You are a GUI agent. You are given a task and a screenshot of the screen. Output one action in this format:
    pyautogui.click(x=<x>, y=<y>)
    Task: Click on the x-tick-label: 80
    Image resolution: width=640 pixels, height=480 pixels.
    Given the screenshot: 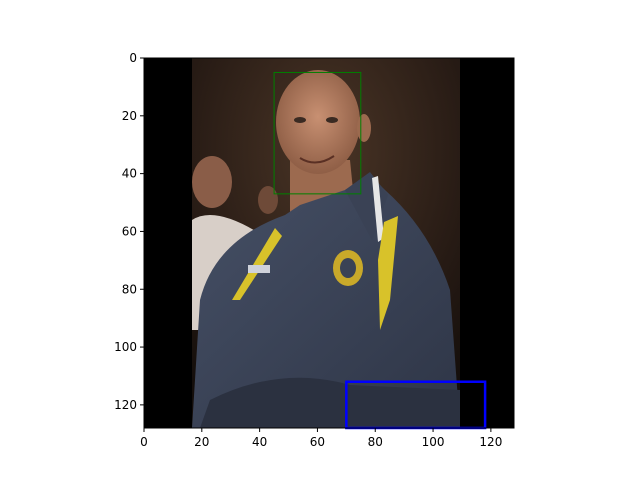 What is the action you would take?
    pyautogui.click(x=375, y=442)
    